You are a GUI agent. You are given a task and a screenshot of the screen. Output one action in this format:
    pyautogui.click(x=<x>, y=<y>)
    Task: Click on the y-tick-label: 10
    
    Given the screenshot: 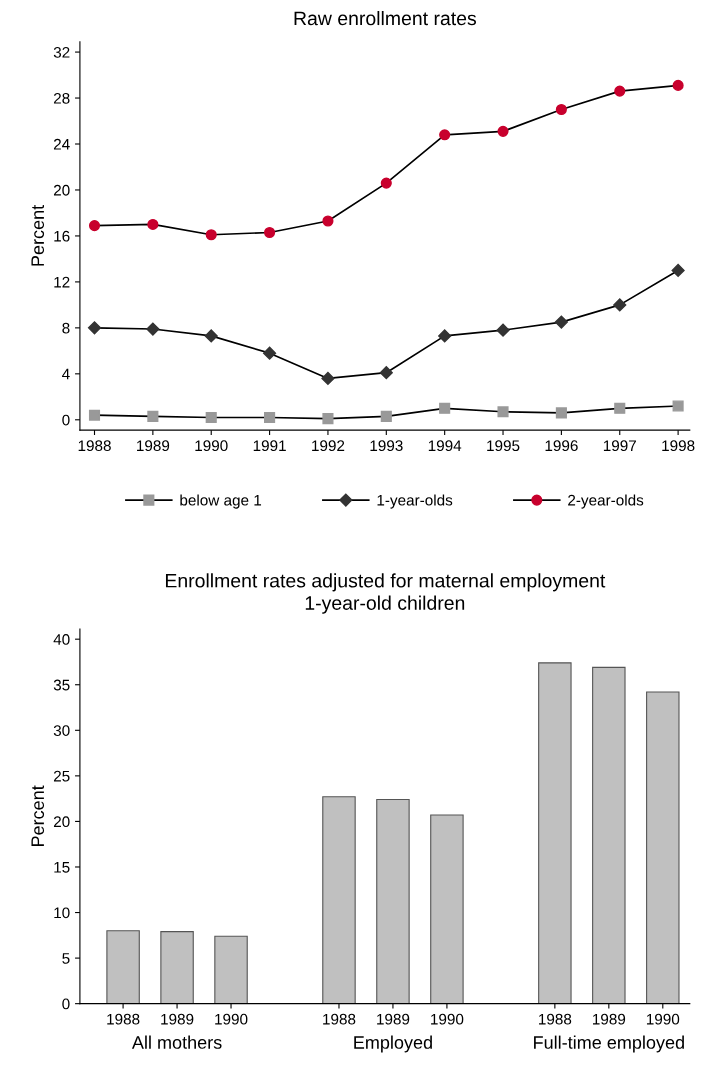 What is the action you would take?
    pyautogui.click(x=62, y=913)
    